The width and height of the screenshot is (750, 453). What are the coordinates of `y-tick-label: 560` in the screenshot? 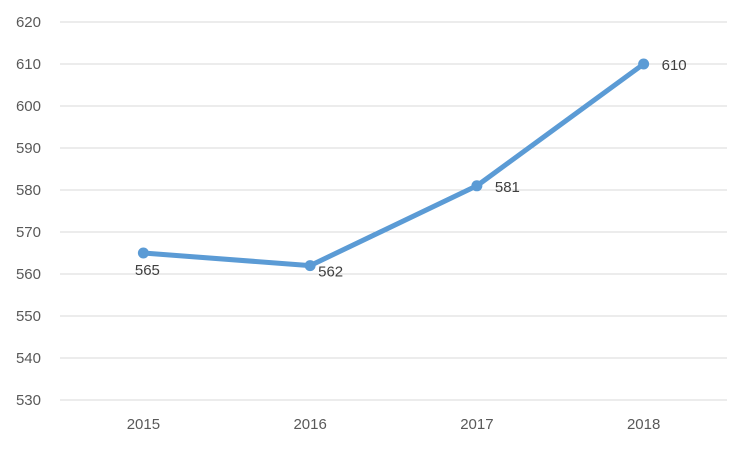 It's located at (28, 274).